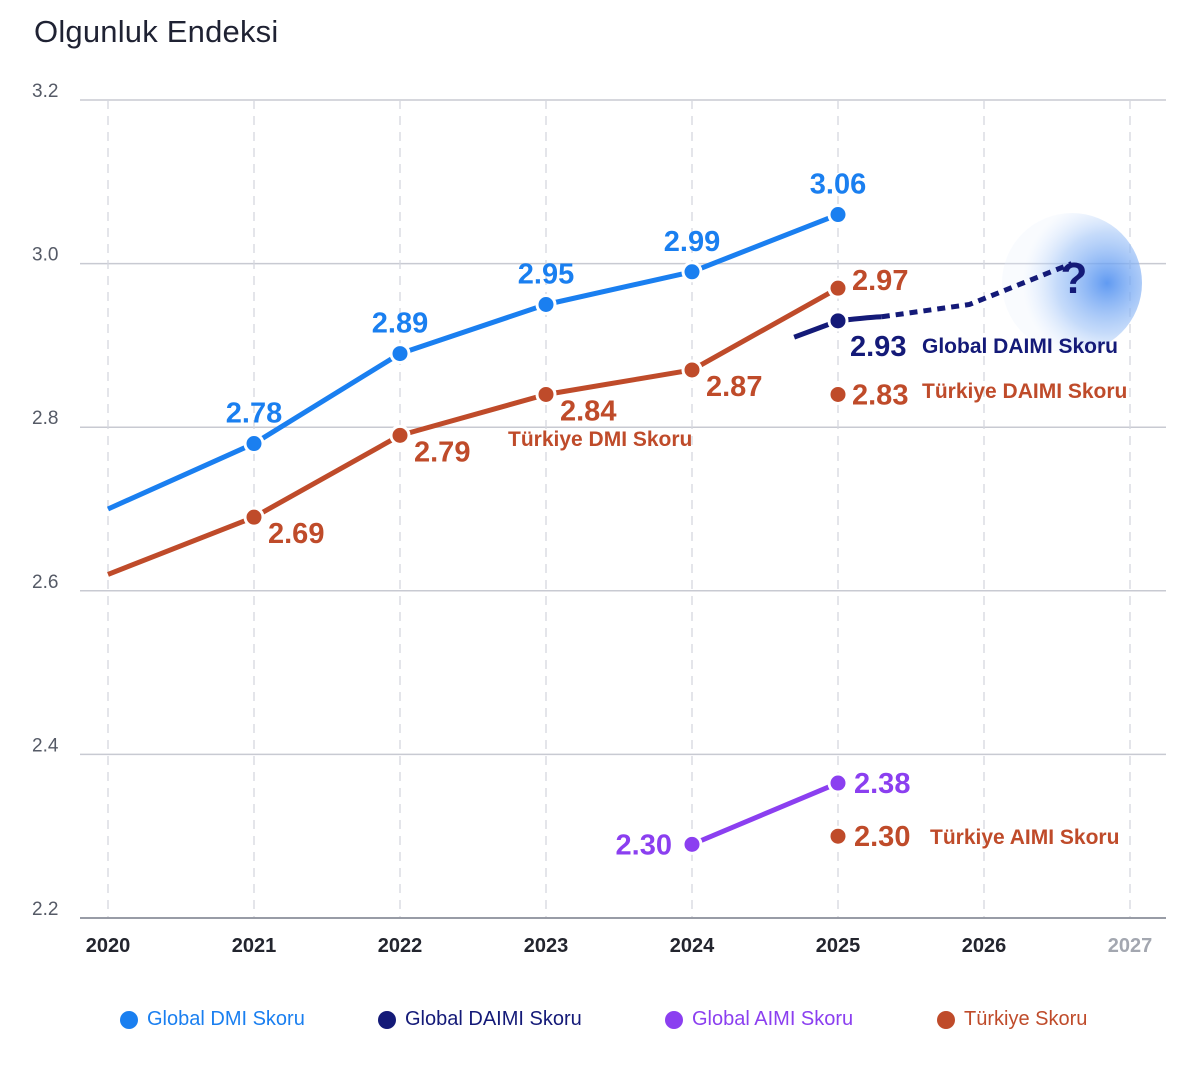 This screenshot has height=1070, width=1200. I want to click on y-tick-label: 3.0, so click(45, 255).